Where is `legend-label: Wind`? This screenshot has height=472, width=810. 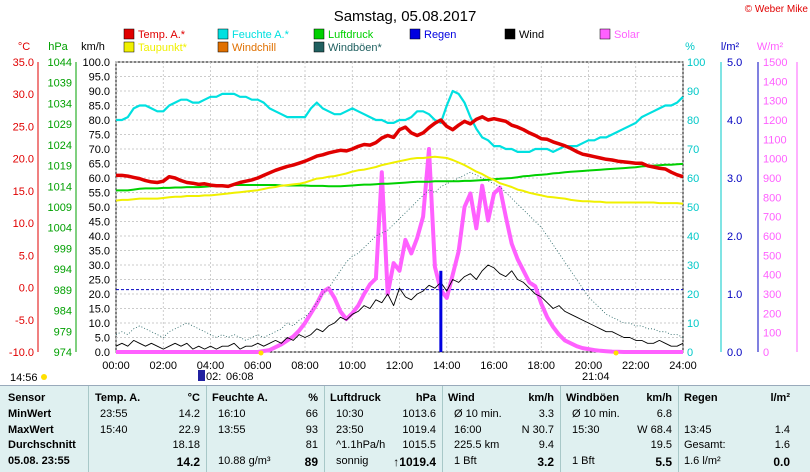
legend-label: Wind is located at coordinates (531, 35).